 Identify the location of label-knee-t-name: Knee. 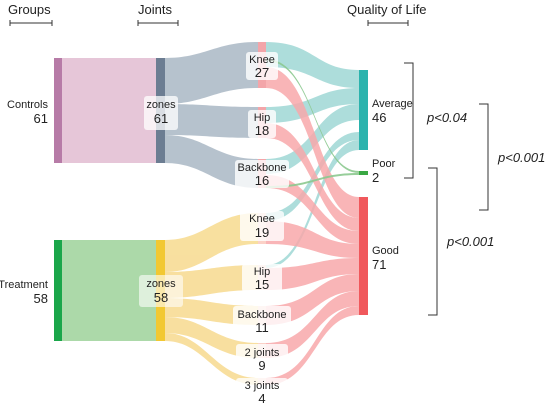
(262, 219).